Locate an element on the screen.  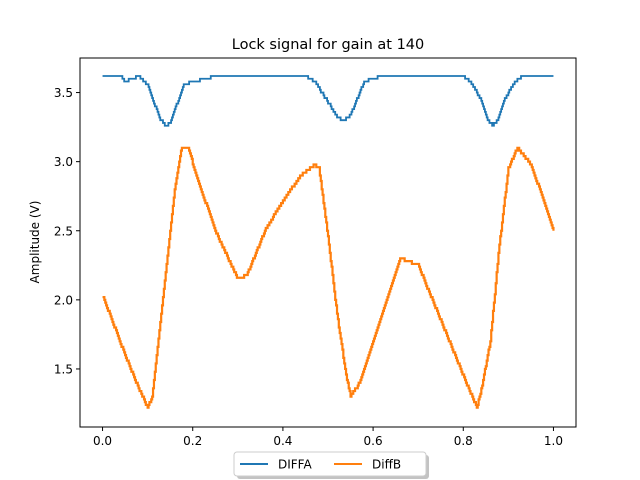
x-tick-label: 0.8 is located at coordinates (463, 441).